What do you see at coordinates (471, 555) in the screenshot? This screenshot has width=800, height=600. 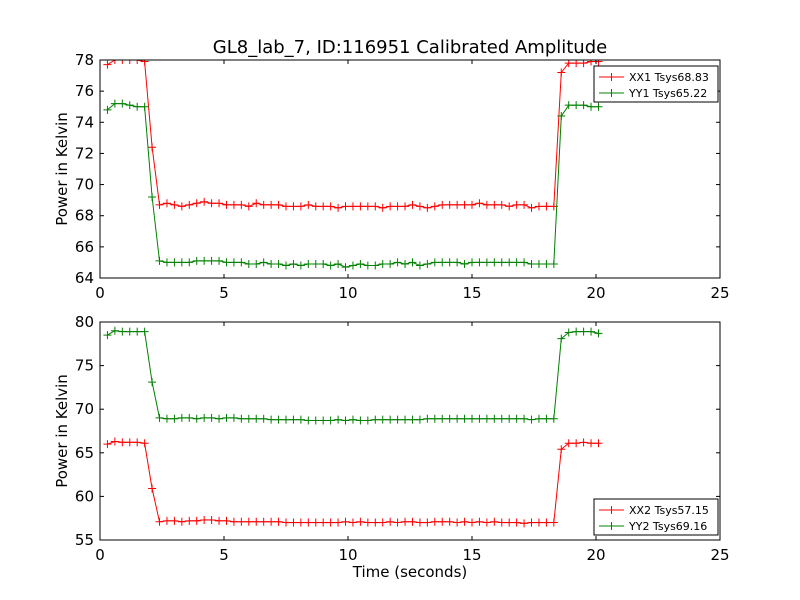 I see `x-tick-label: 15` at bounding box center [471, 555].